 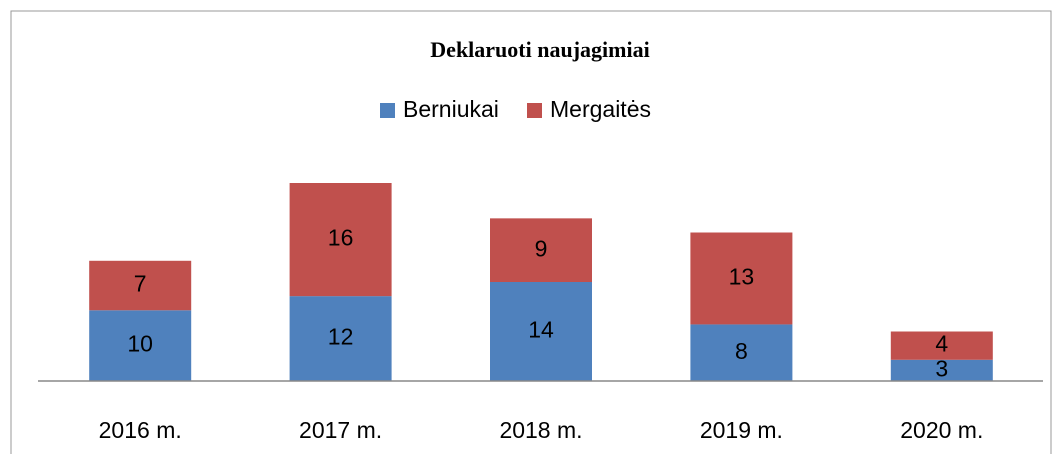 I want to click on data-label: 7, so click(x=140, y=284).